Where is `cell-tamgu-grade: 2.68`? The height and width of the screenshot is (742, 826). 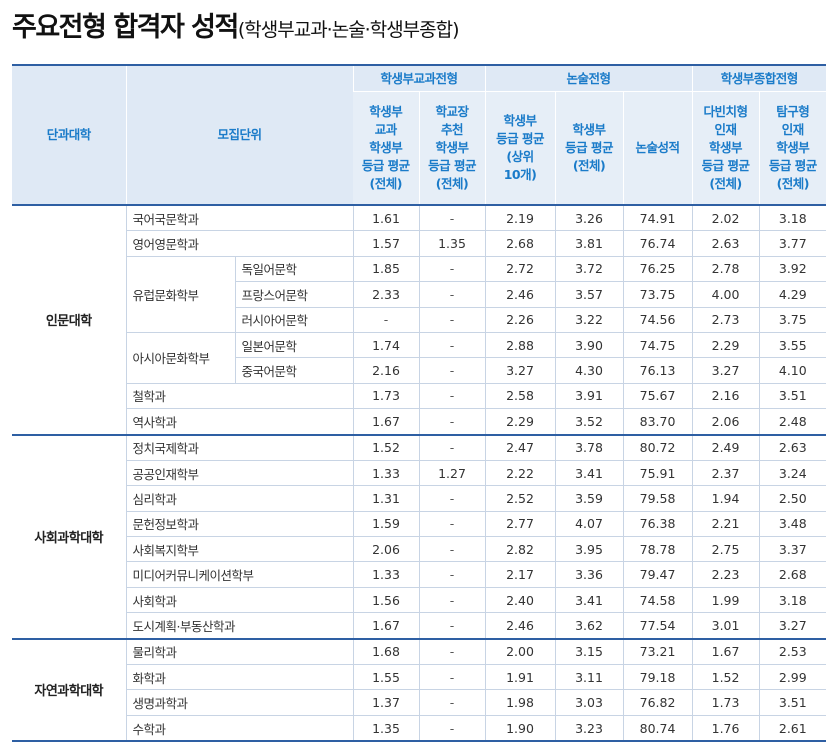 cell-tamgu-grade: 2.68 is located at coordinates (792, 574).